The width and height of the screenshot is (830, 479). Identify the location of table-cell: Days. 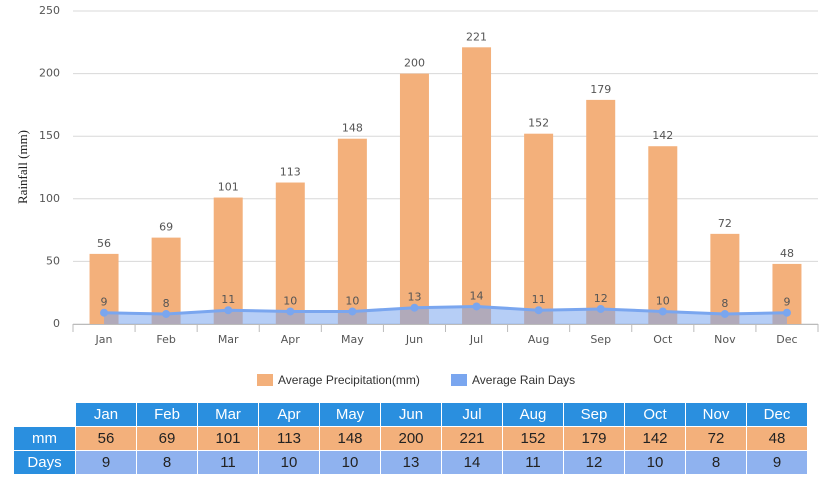
(44, 462).